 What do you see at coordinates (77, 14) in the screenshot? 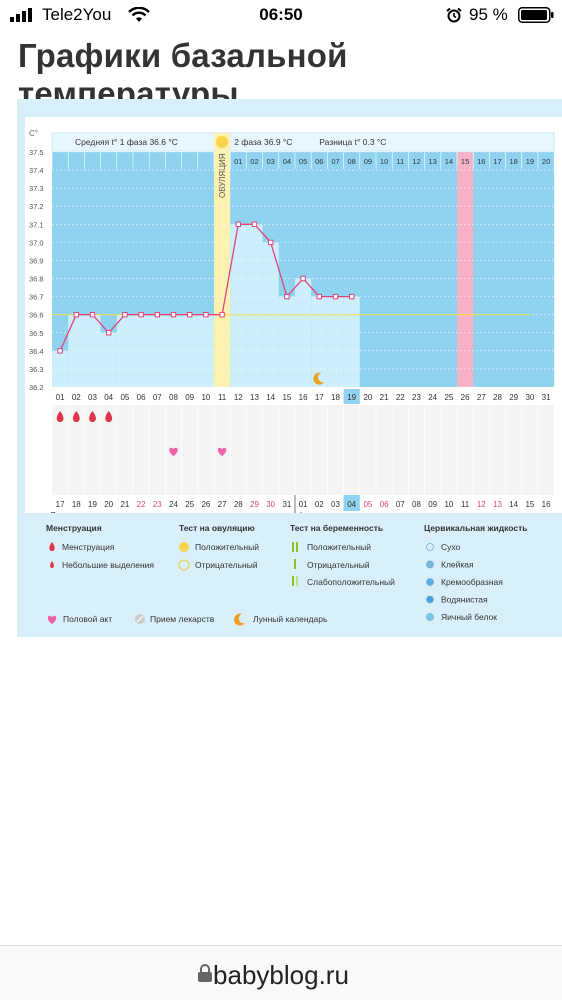
I see `carrier-name: Tele2You` at bounding box center [77, 14].